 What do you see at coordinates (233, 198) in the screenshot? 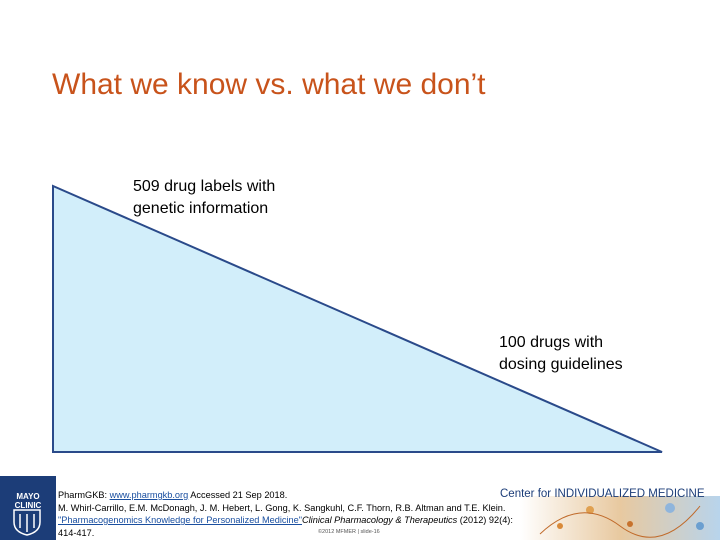
I see `drug-labels-label: 509 drug labels with genetic information` at bounding box center [233, 198].